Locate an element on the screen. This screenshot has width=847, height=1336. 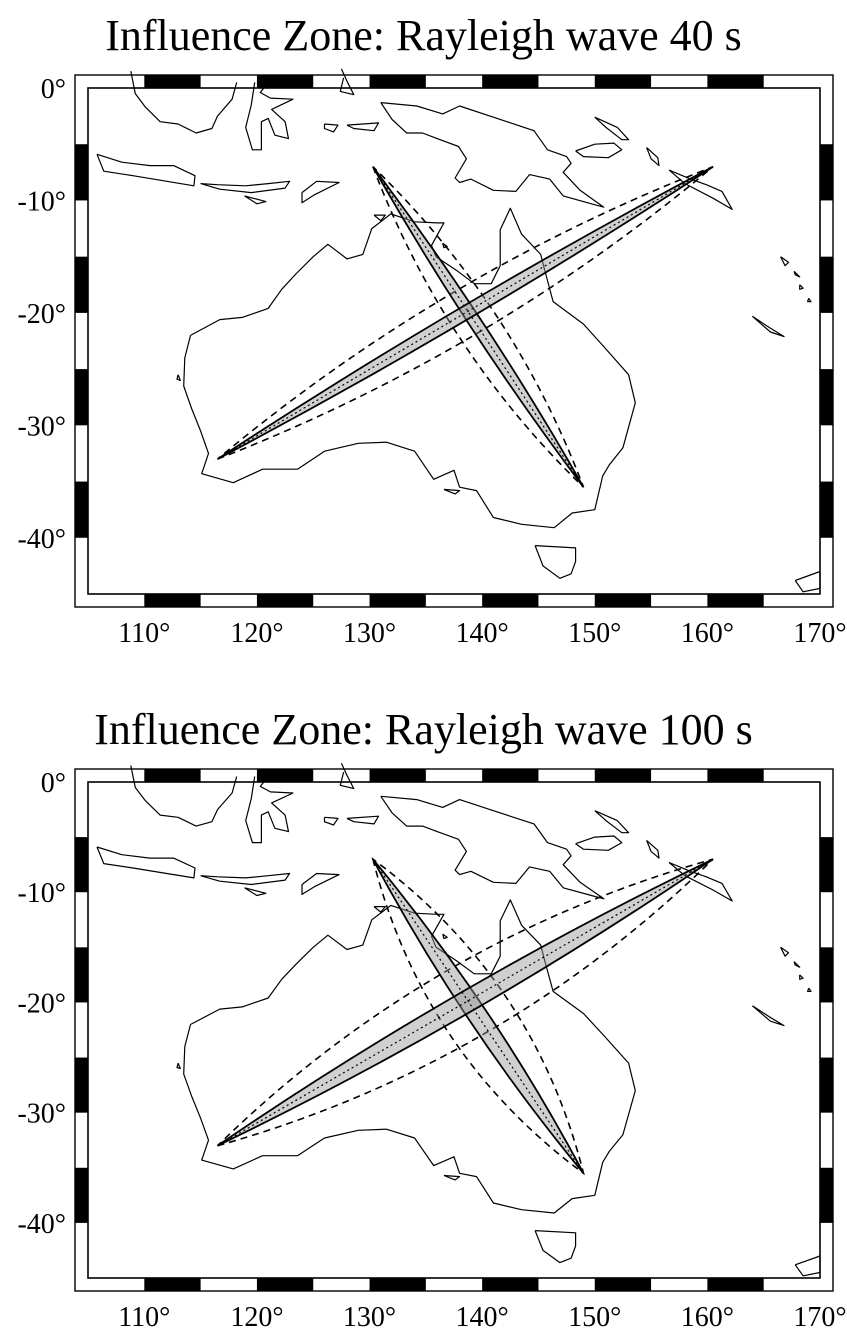
map-title: Influence Zone: Rayleigh wave 100 s is located at coordinates (423, 729).